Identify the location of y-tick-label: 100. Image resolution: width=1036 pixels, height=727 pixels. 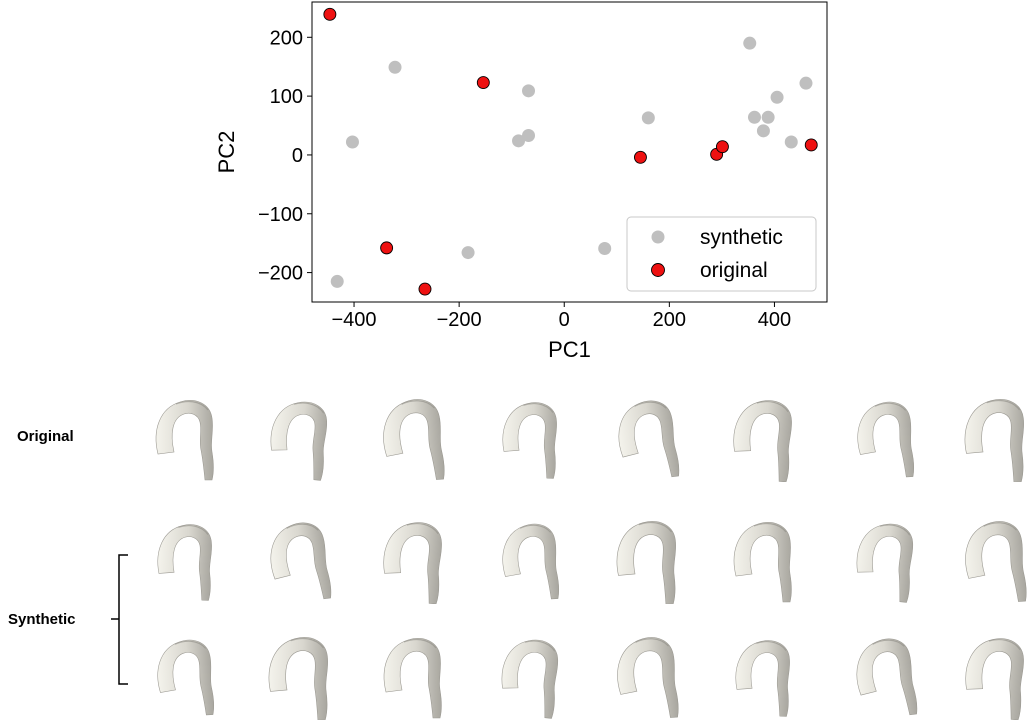
(286, 97).